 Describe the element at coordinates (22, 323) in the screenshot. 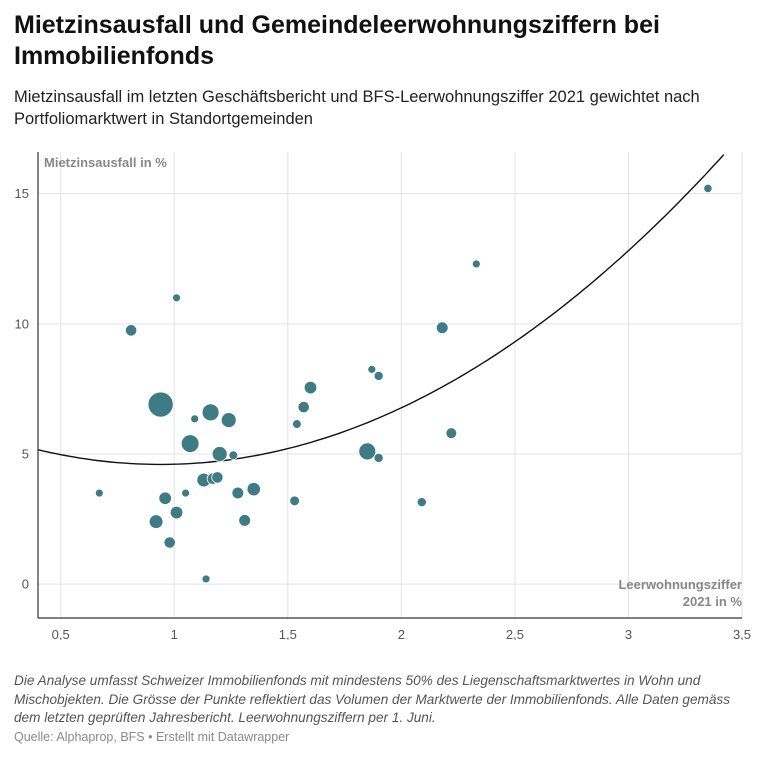

I see `y-tick-label: 10` at that location.